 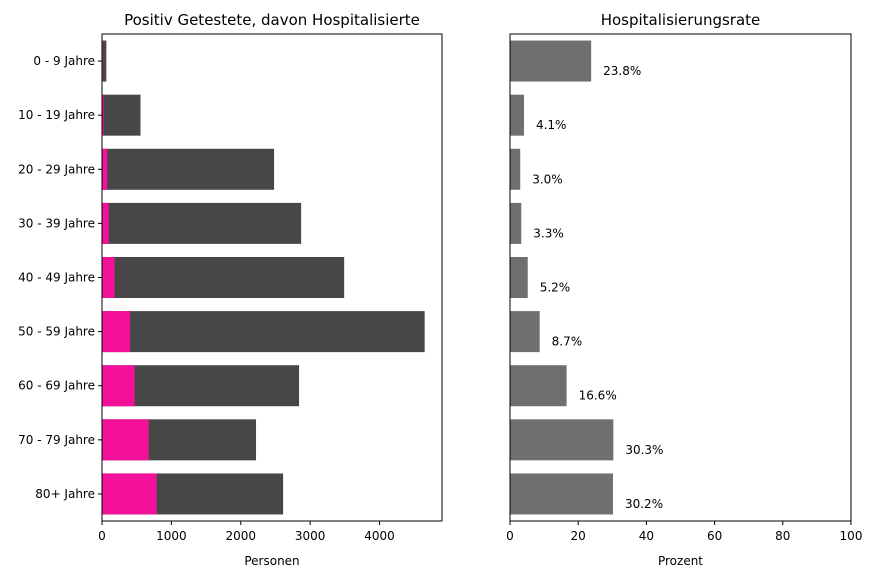 What do you see at coordinates (65, 494) in the screenshot?
I see `left-category-label-8: 80+ Jahre` at bounding box center [65, 494].